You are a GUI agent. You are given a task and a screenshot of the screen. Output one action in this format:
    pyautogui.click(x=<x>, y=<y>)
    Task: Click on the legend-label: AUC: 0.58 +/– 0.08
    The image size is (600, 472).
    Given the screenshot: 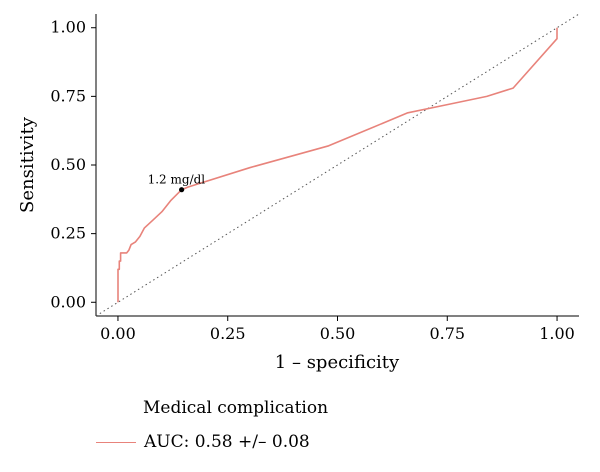 What is the action you would take?
    pyautogui.click(x=227, y=442)
    